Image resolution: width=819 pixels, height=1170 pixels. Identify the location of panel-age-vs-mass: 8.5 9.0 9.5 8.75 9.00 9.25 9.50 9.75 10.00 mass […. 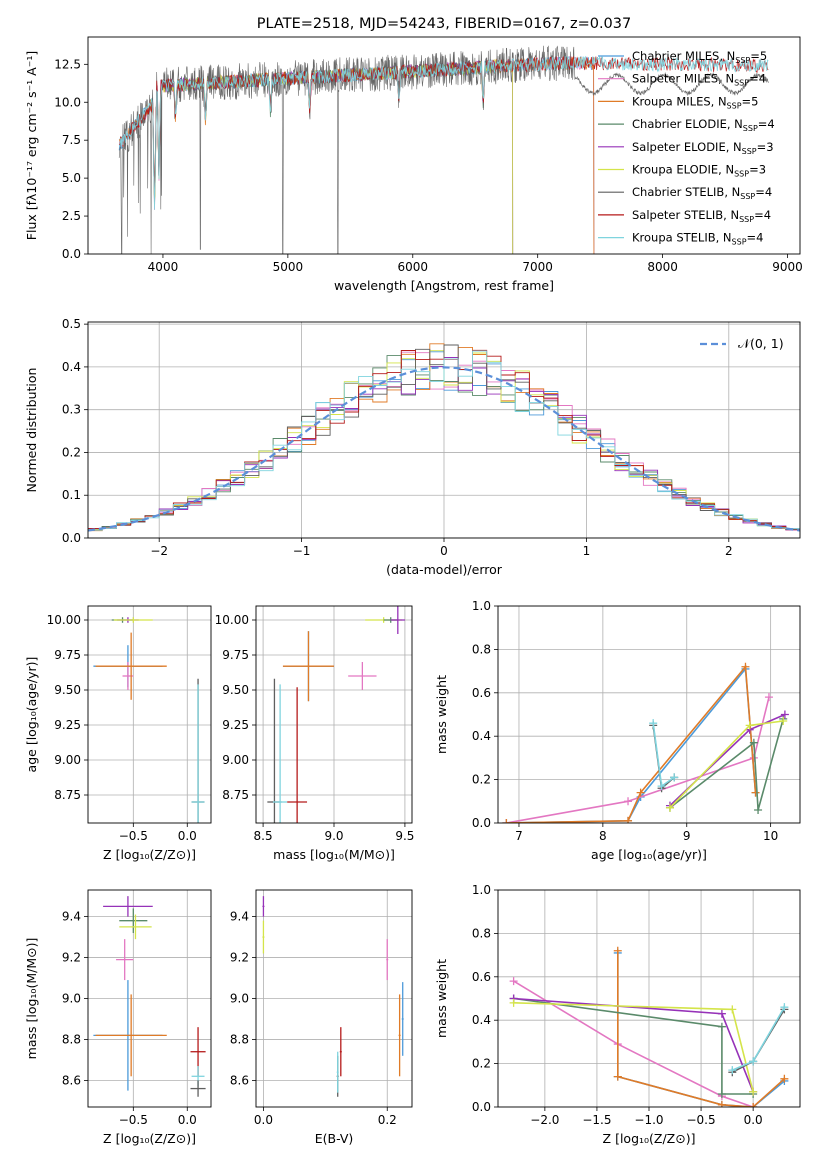
(314, 733).